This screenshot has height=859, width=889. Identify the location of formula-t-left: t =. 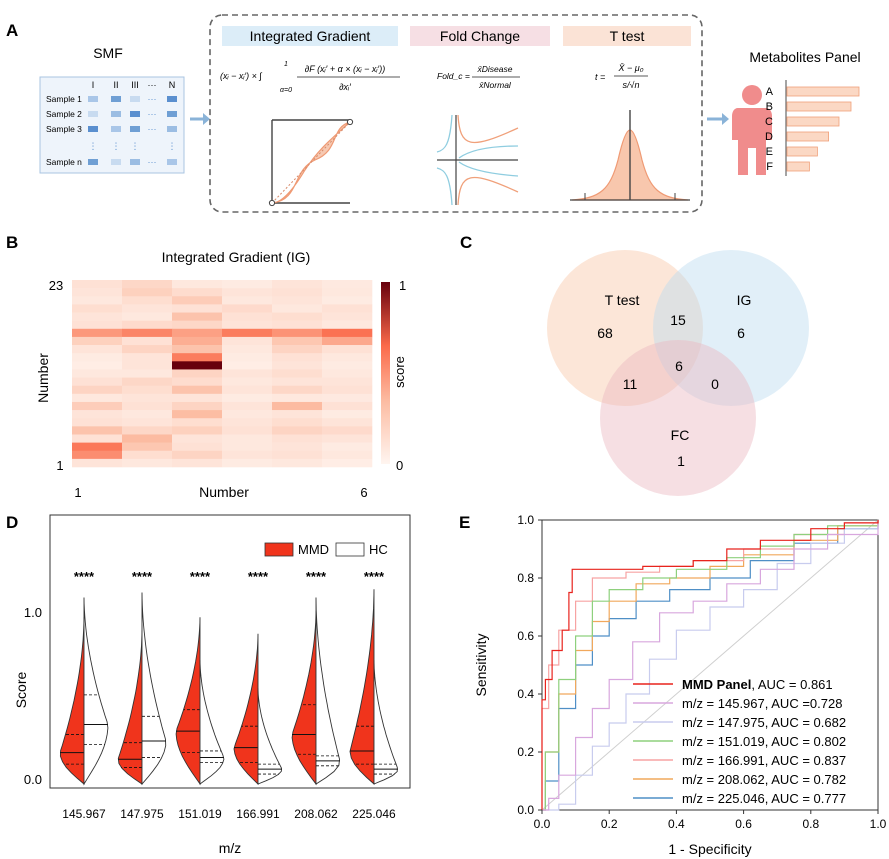
(600, 77).